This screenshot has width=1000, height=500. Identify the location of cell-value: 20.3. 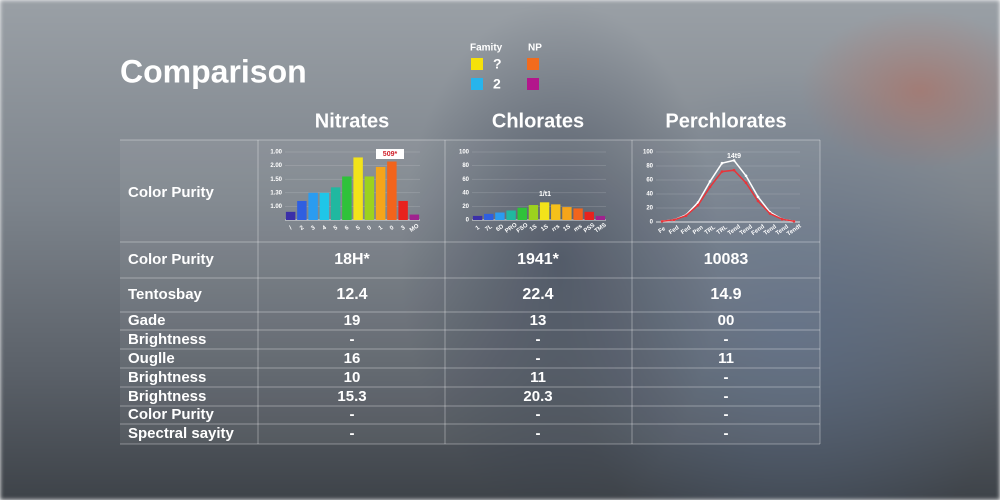
(537, 396).